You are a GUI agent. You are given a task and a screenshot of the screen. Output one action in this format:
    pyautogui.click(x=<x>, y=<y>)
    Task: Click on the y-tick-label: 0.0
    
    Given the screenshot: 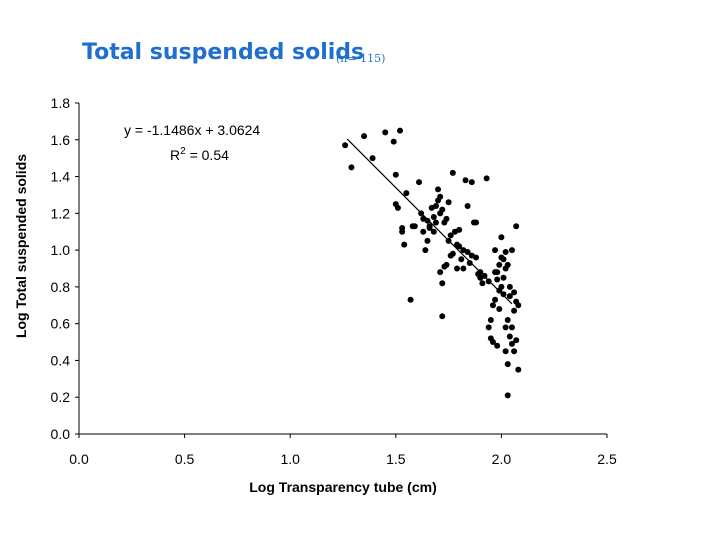 What is the action you would take?
    pyautogui.click(x=61, y=434)
    